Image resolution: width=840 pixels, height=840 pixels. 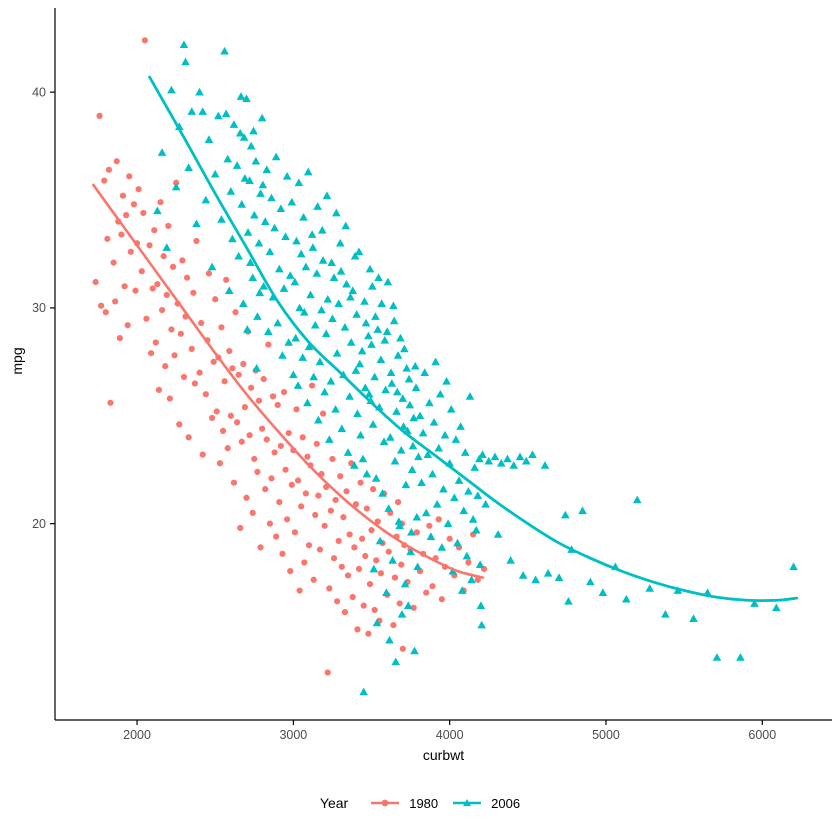 What do you see at coordinates (39, 524) in the screenshot?
I see `y-tick-label: 20` at bounding box center [39, 524].